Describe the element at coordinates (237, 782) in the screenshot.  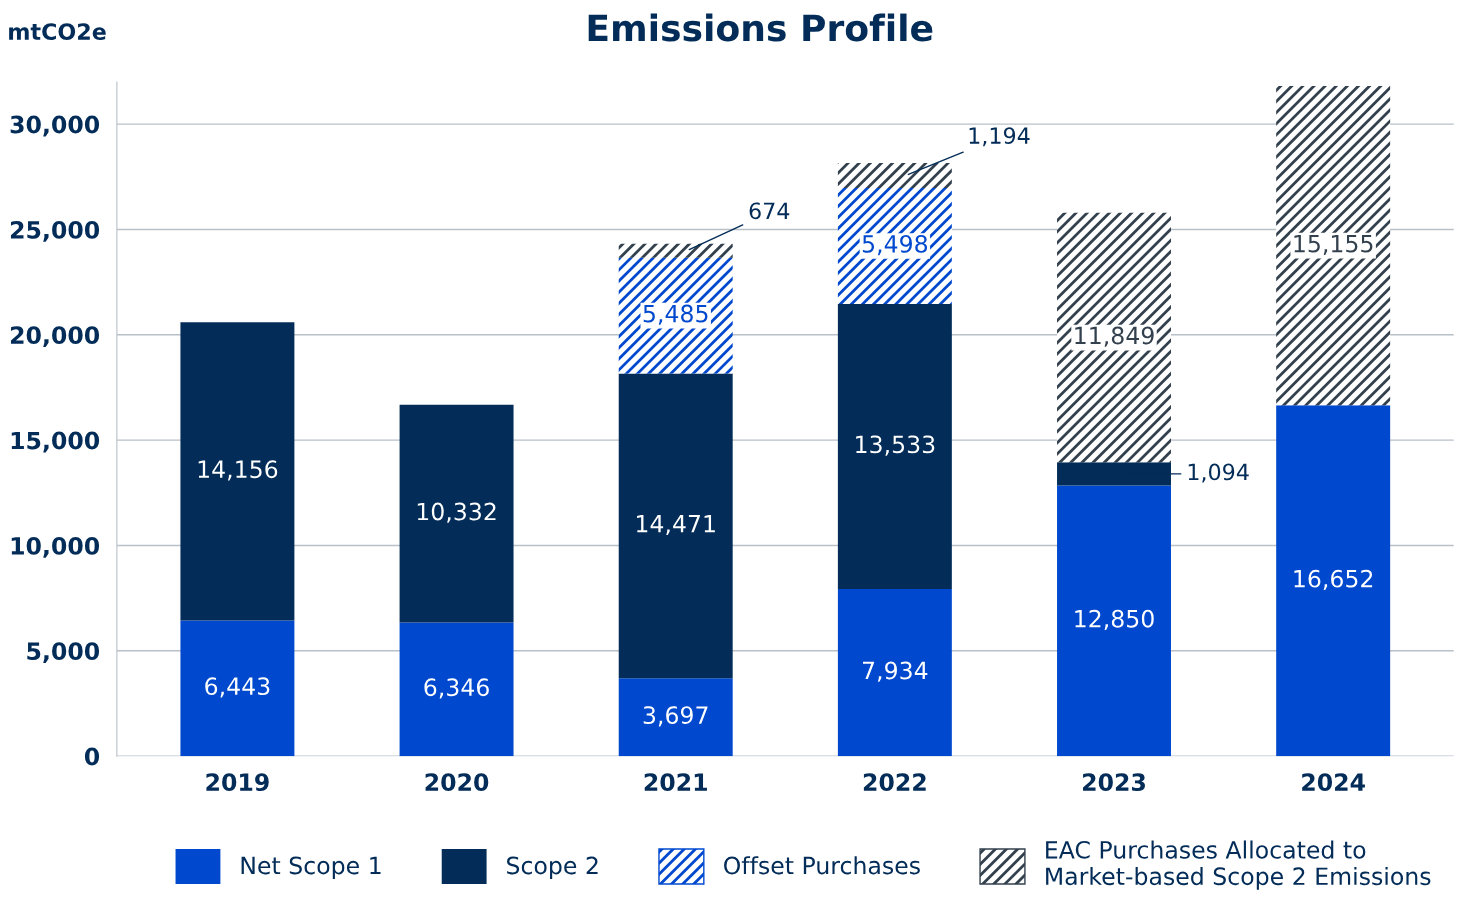
I see `x-tick-label: 2019` at that location.